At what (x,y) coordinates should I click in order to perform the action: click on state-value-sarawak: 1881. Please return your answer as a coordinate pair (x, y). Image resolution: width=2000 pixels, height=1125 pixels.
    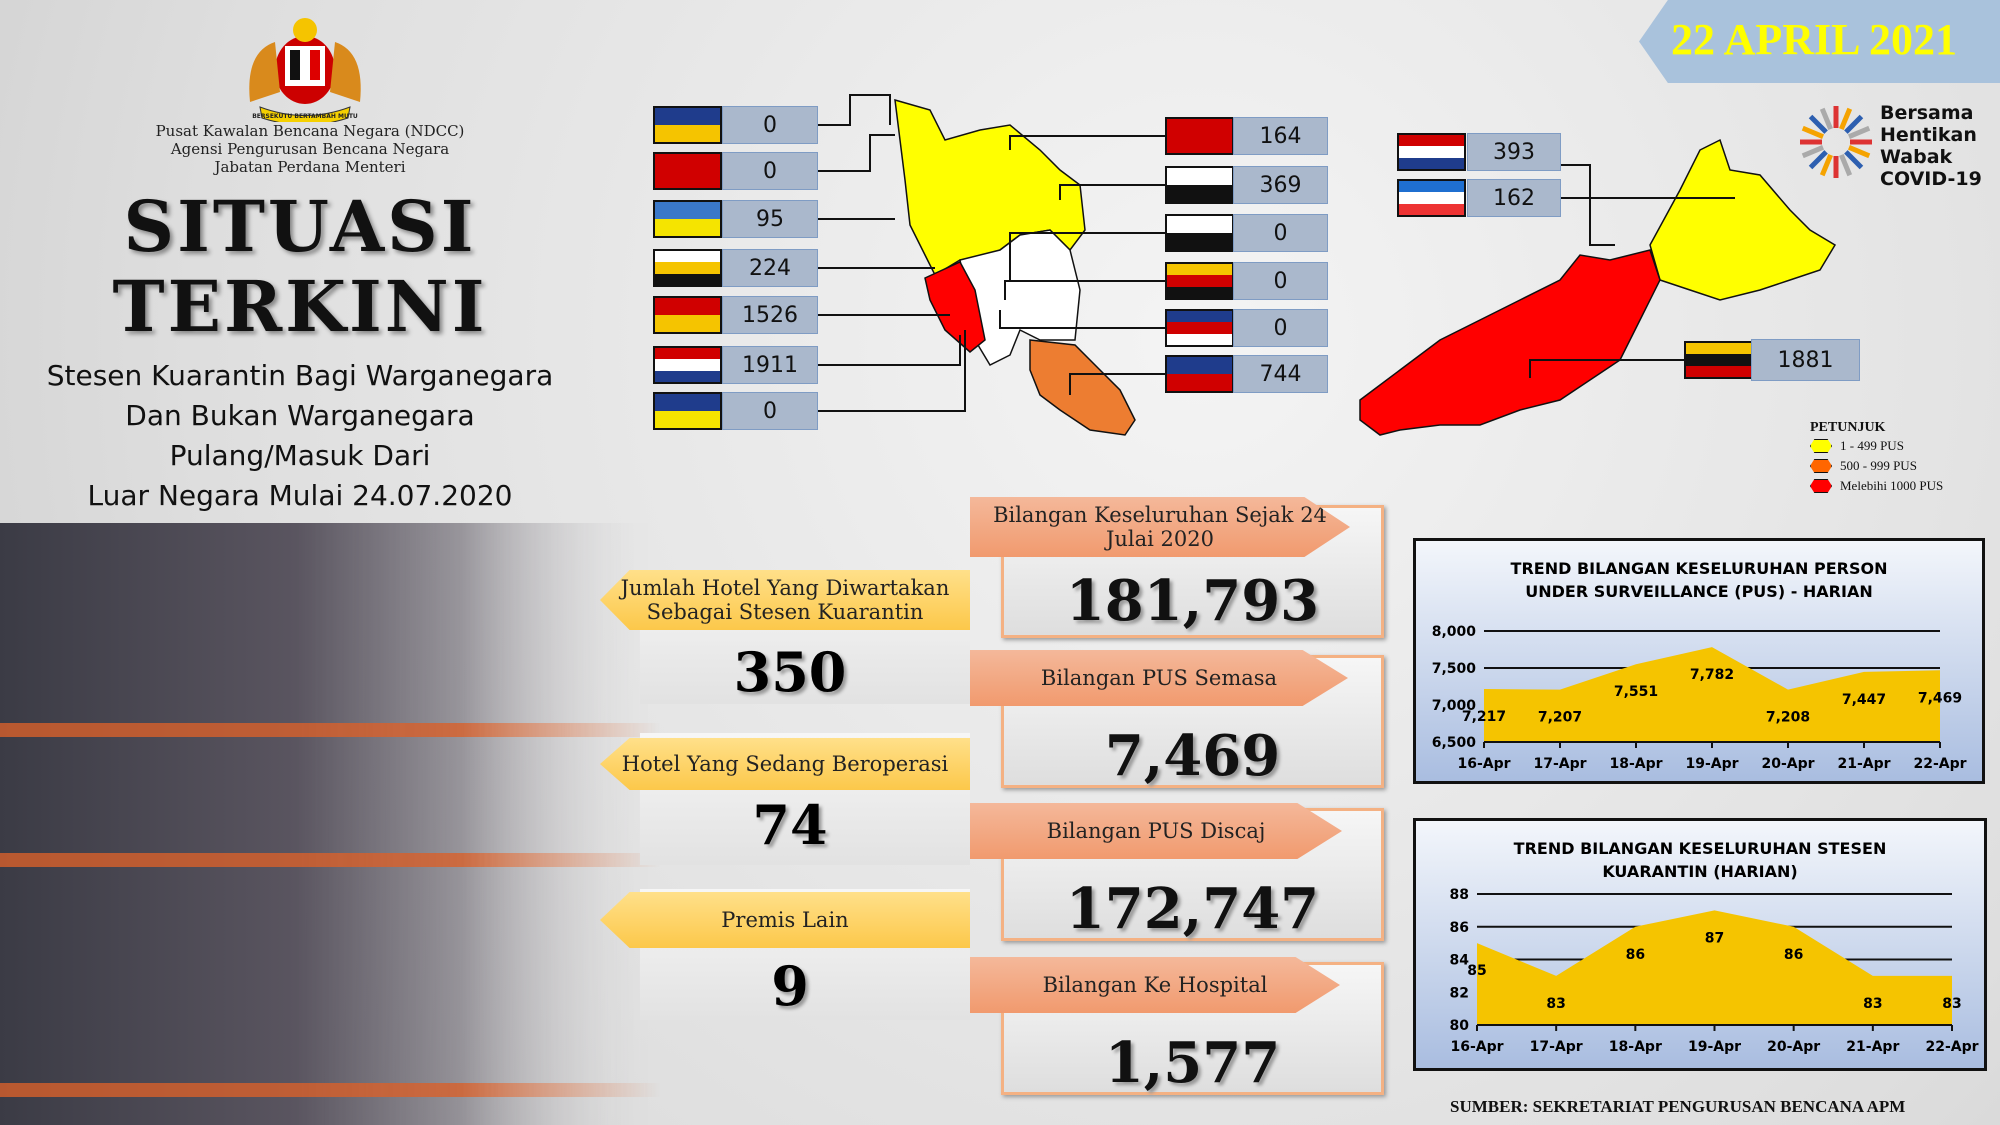
    Looking at the image, I should click on (1805, 360).